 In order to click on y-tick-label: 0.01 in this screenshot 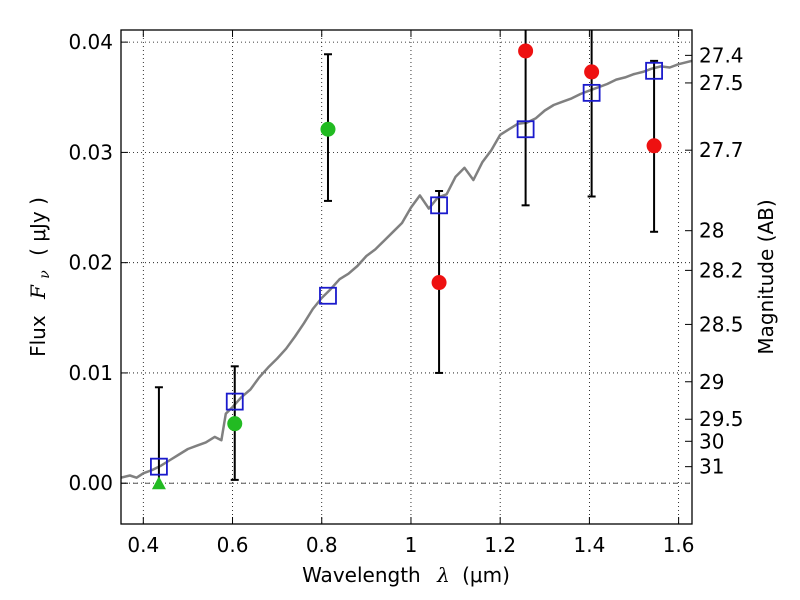, I will do `click(90, 373)`.